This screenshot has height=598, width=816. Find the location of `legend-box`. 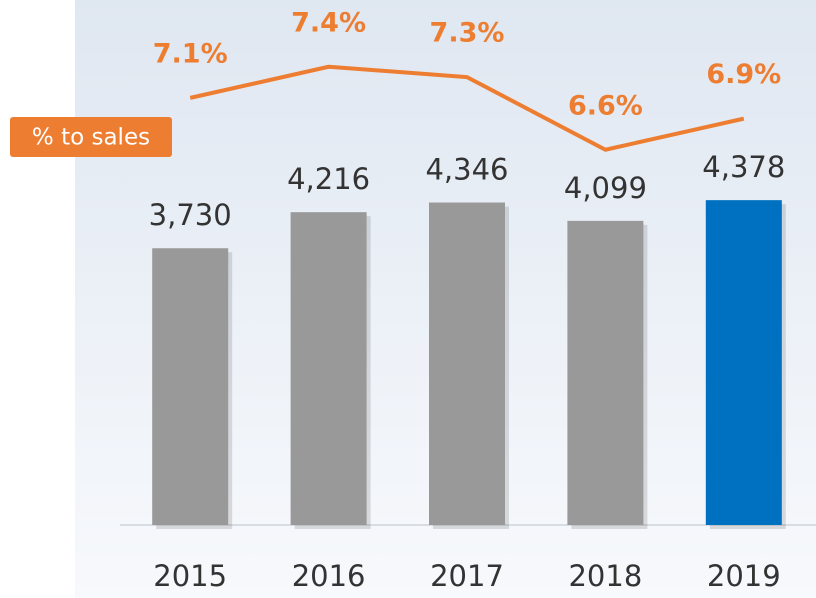

legend-box is located at coordinates (91, 137).